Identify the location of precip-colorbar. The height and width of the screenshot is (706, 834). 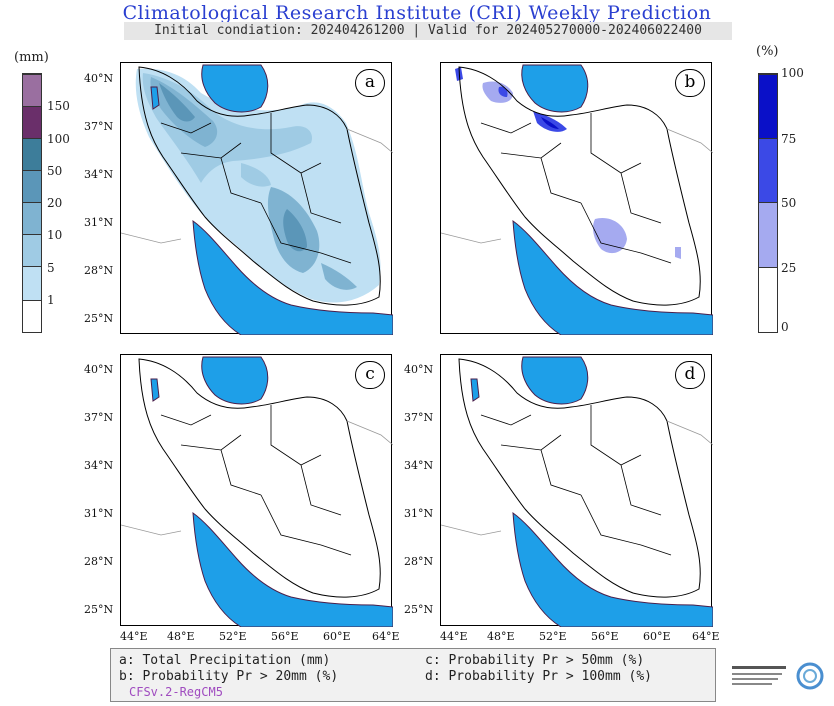
(32, 203).